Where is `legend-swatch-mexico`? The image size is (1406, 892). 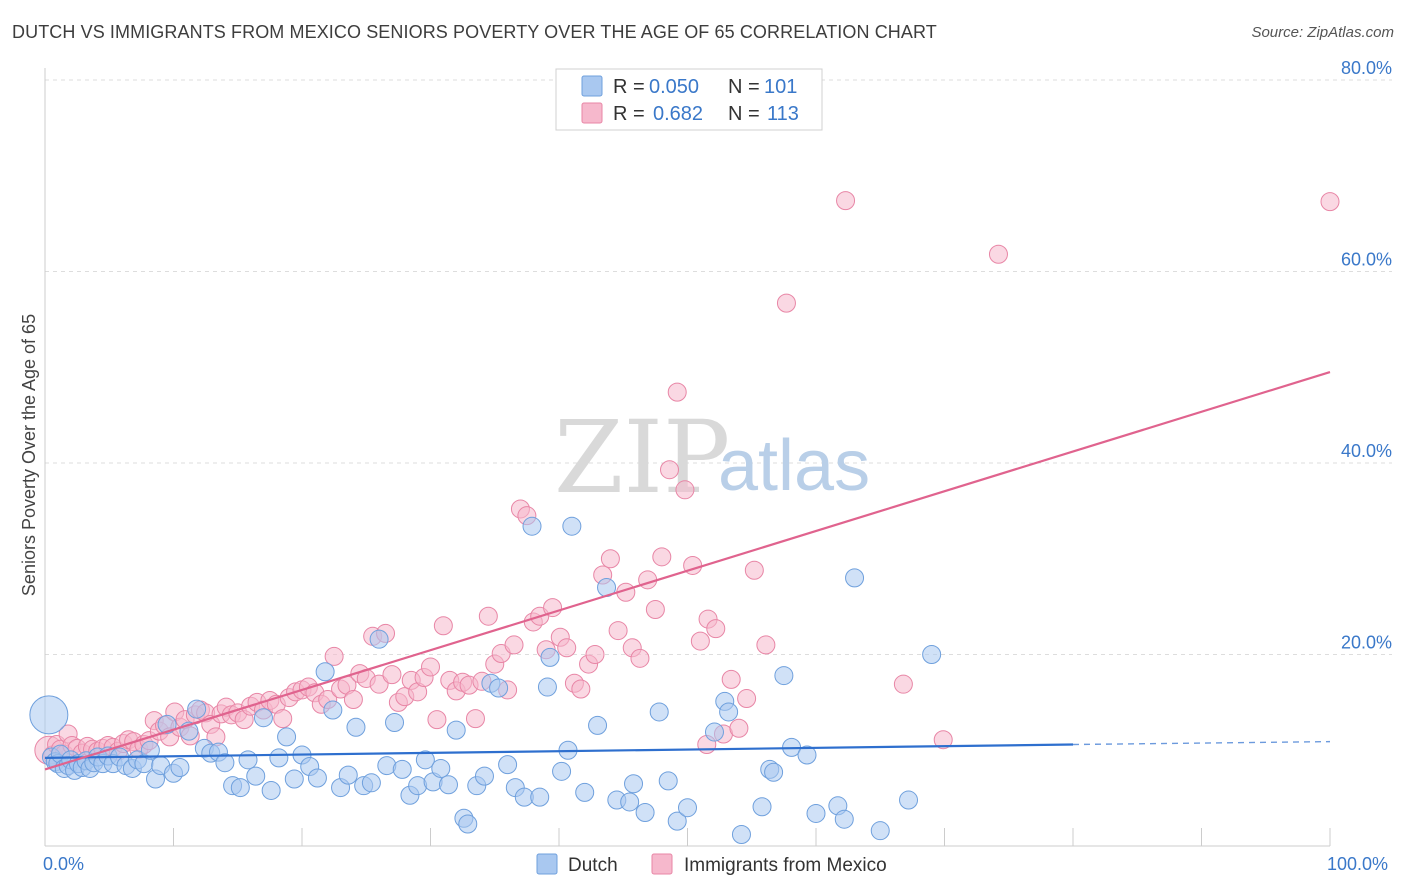 legend-swatch-mexico is located at coordinates (592, 113).